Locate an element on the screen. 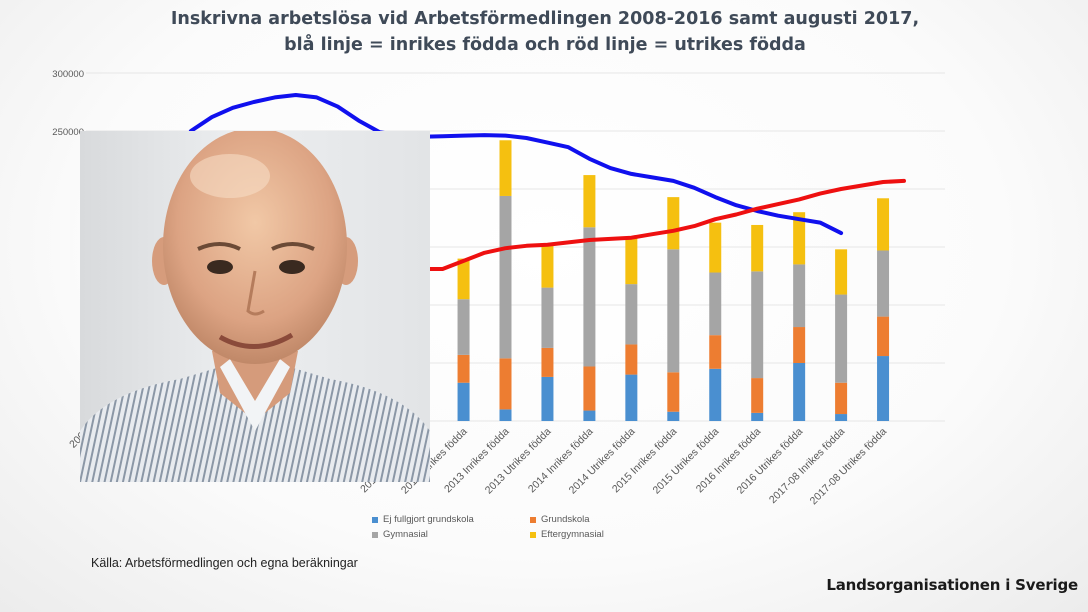 The width and height of the screenshot is (1088, 612). legend-swatch-grundskola is located at coordinates (533, 519).